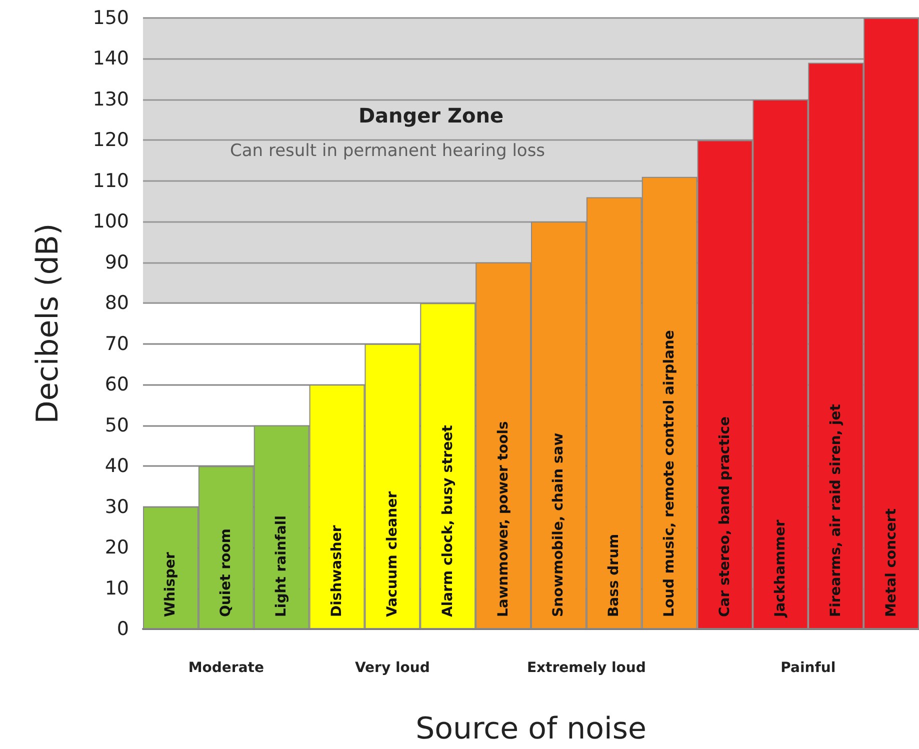 This screenshot has width=919, height=749. I want to click on y-tick-label: 120, so click(110, 140).